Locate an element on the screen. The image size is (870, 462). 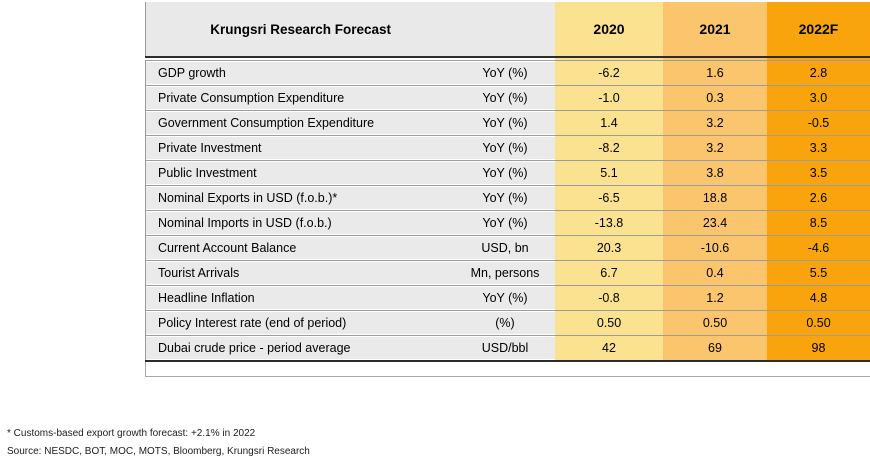
indicator-label: Private Consumption Expenditure is located at coordinates (300, 98).